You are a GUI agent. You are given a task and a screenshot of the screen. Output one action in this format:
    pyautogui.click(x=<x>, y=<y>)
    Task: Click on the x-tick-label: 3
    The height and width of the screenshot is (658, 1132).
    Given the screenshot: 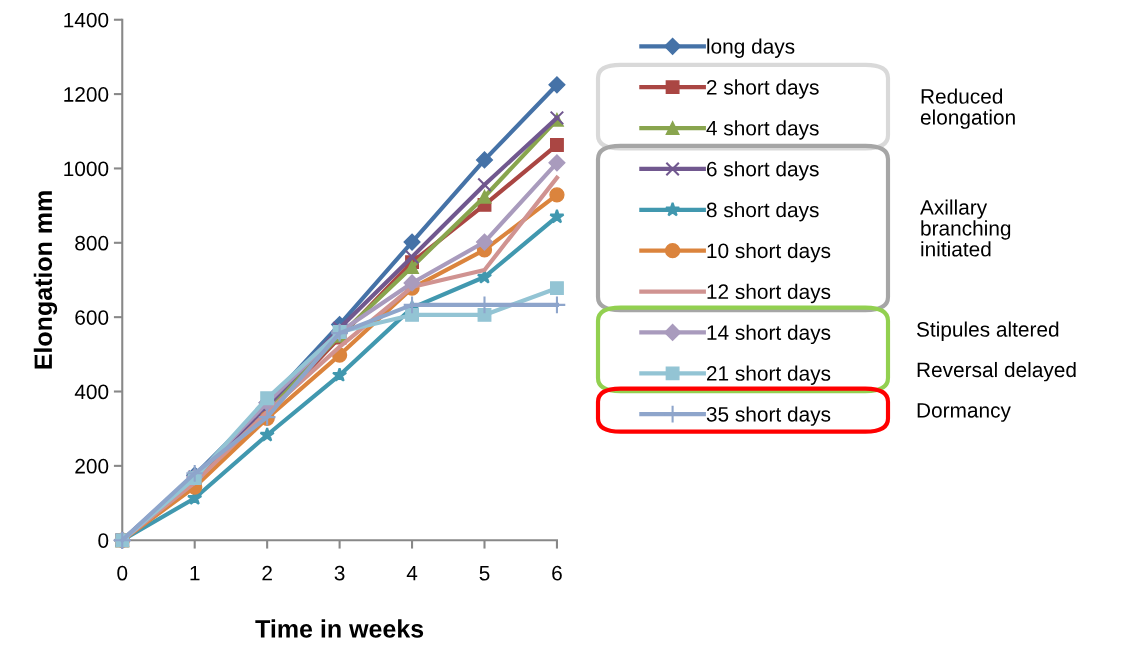 What is the action you would take?
    pyautogui.click(x=339, y=573)
    